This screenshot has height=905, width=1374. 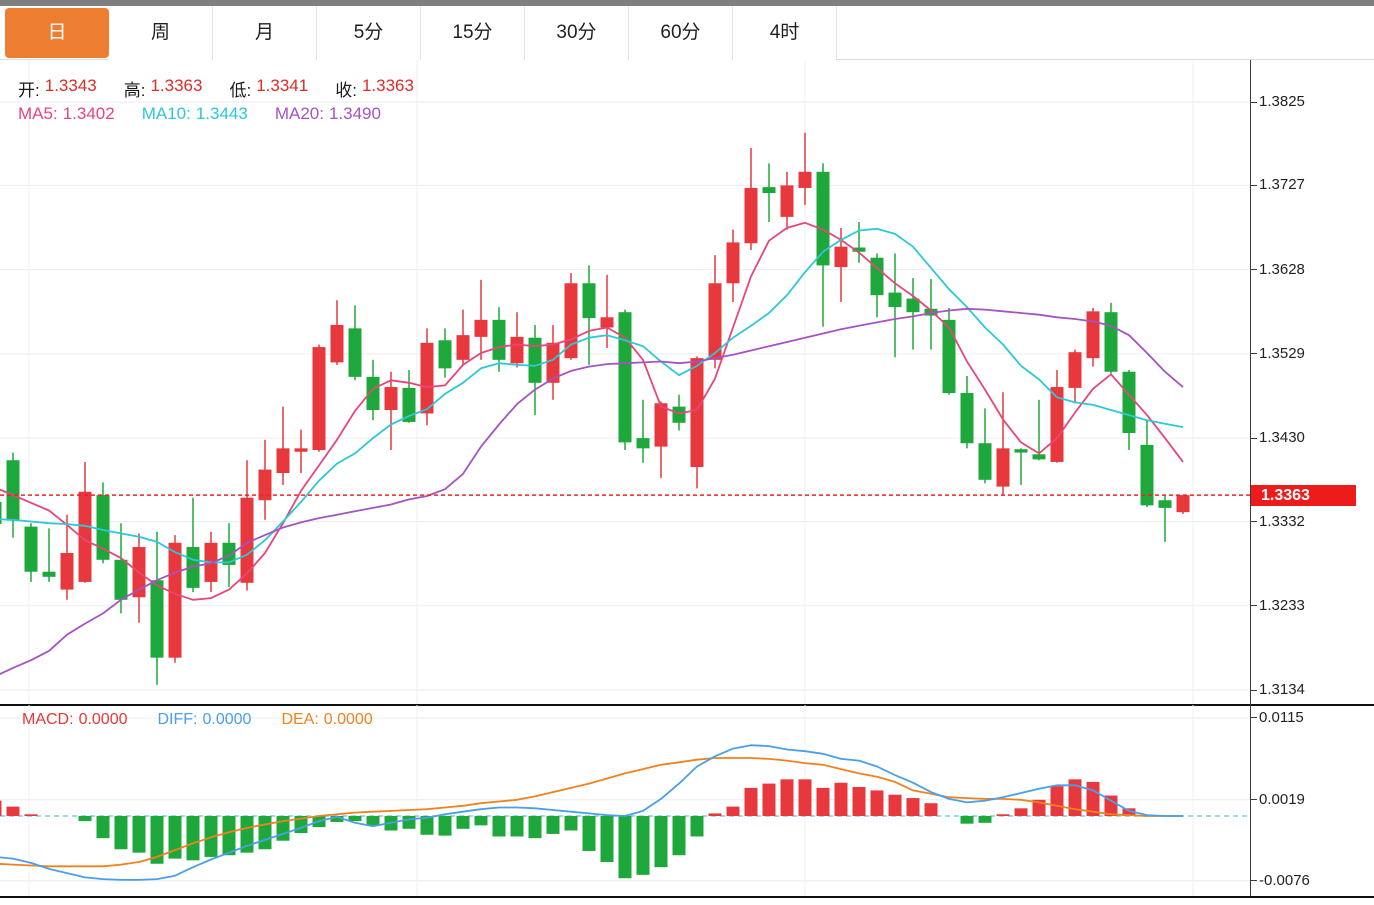 I want to click on macd-line-diff, so click(x=591, y=812).